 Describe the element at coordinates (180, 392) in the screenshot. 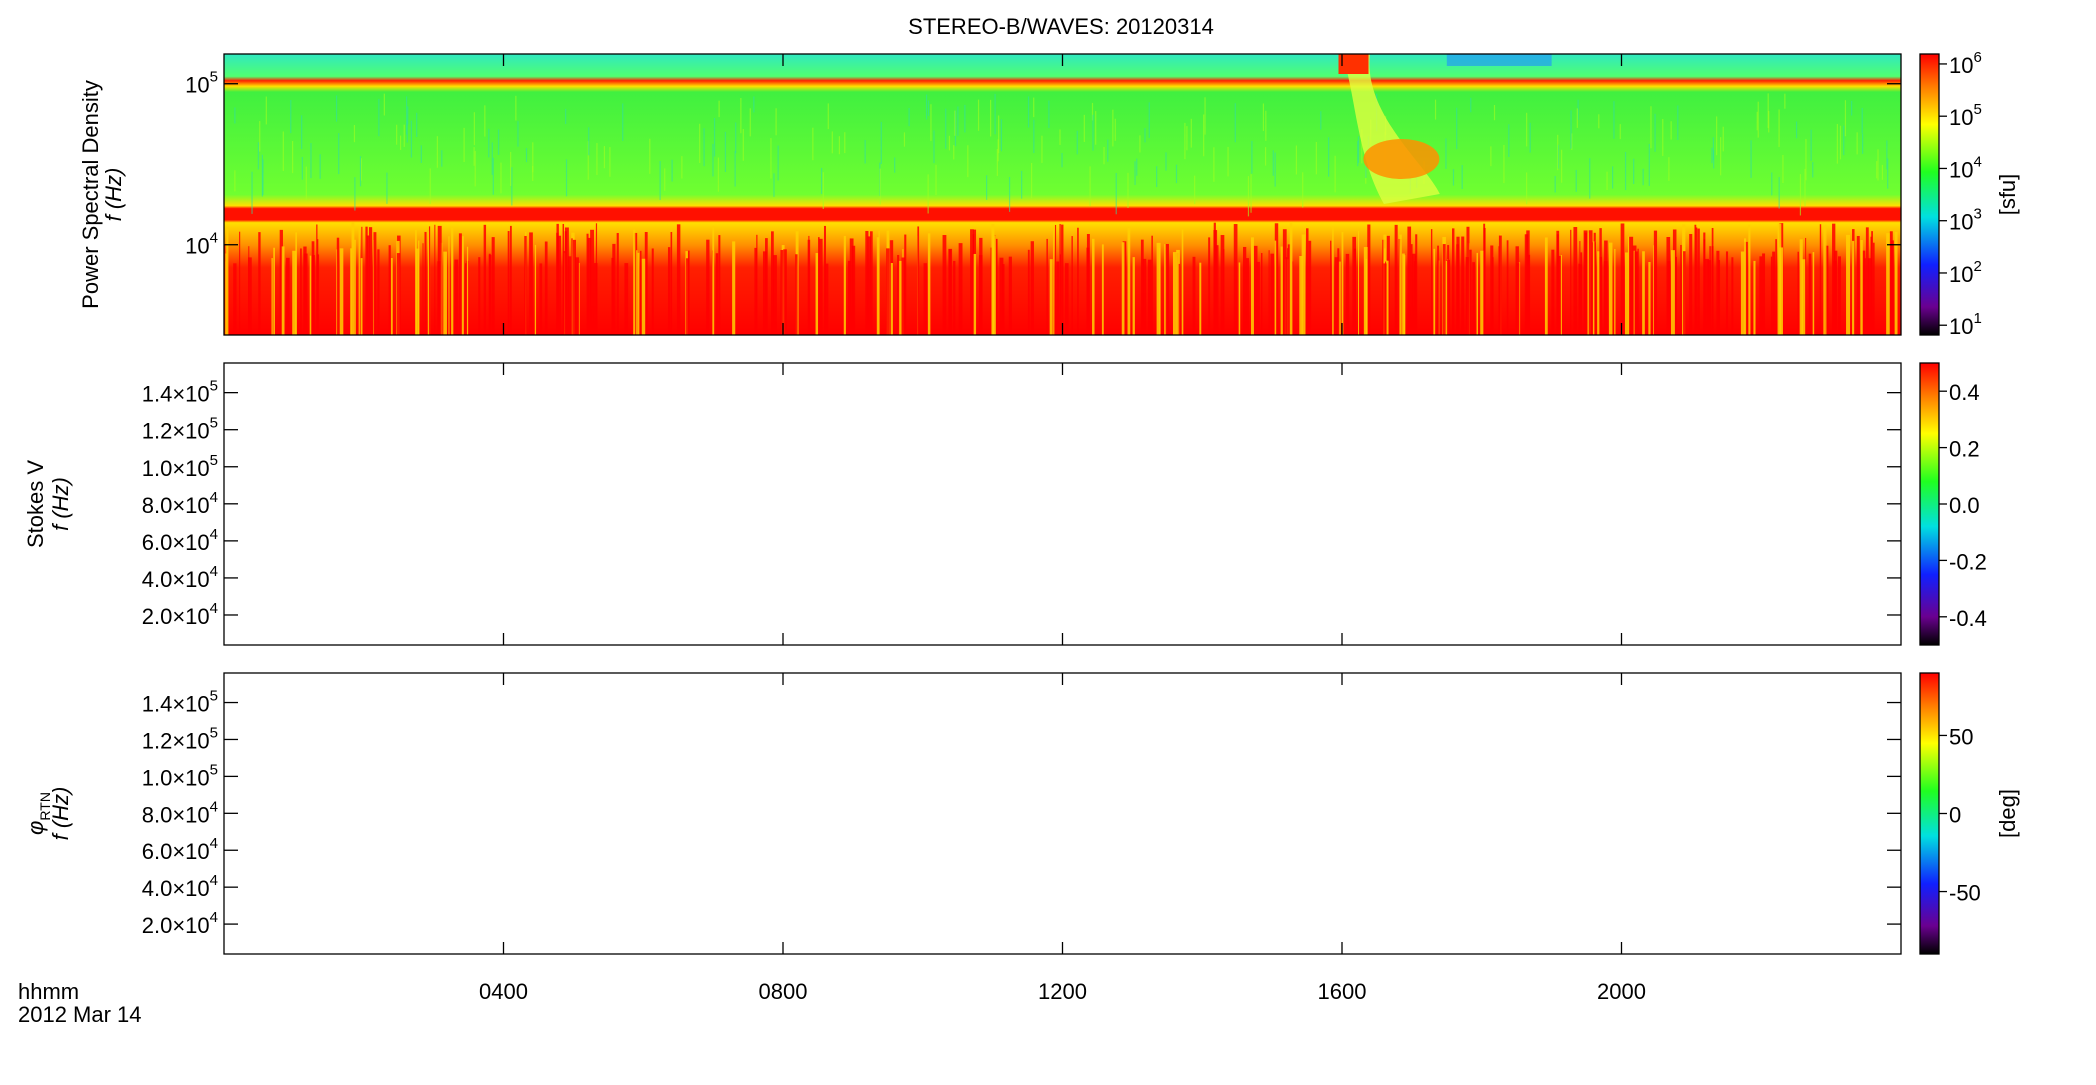

I see `y-tick-label: 1.4×10⁵` at that location.